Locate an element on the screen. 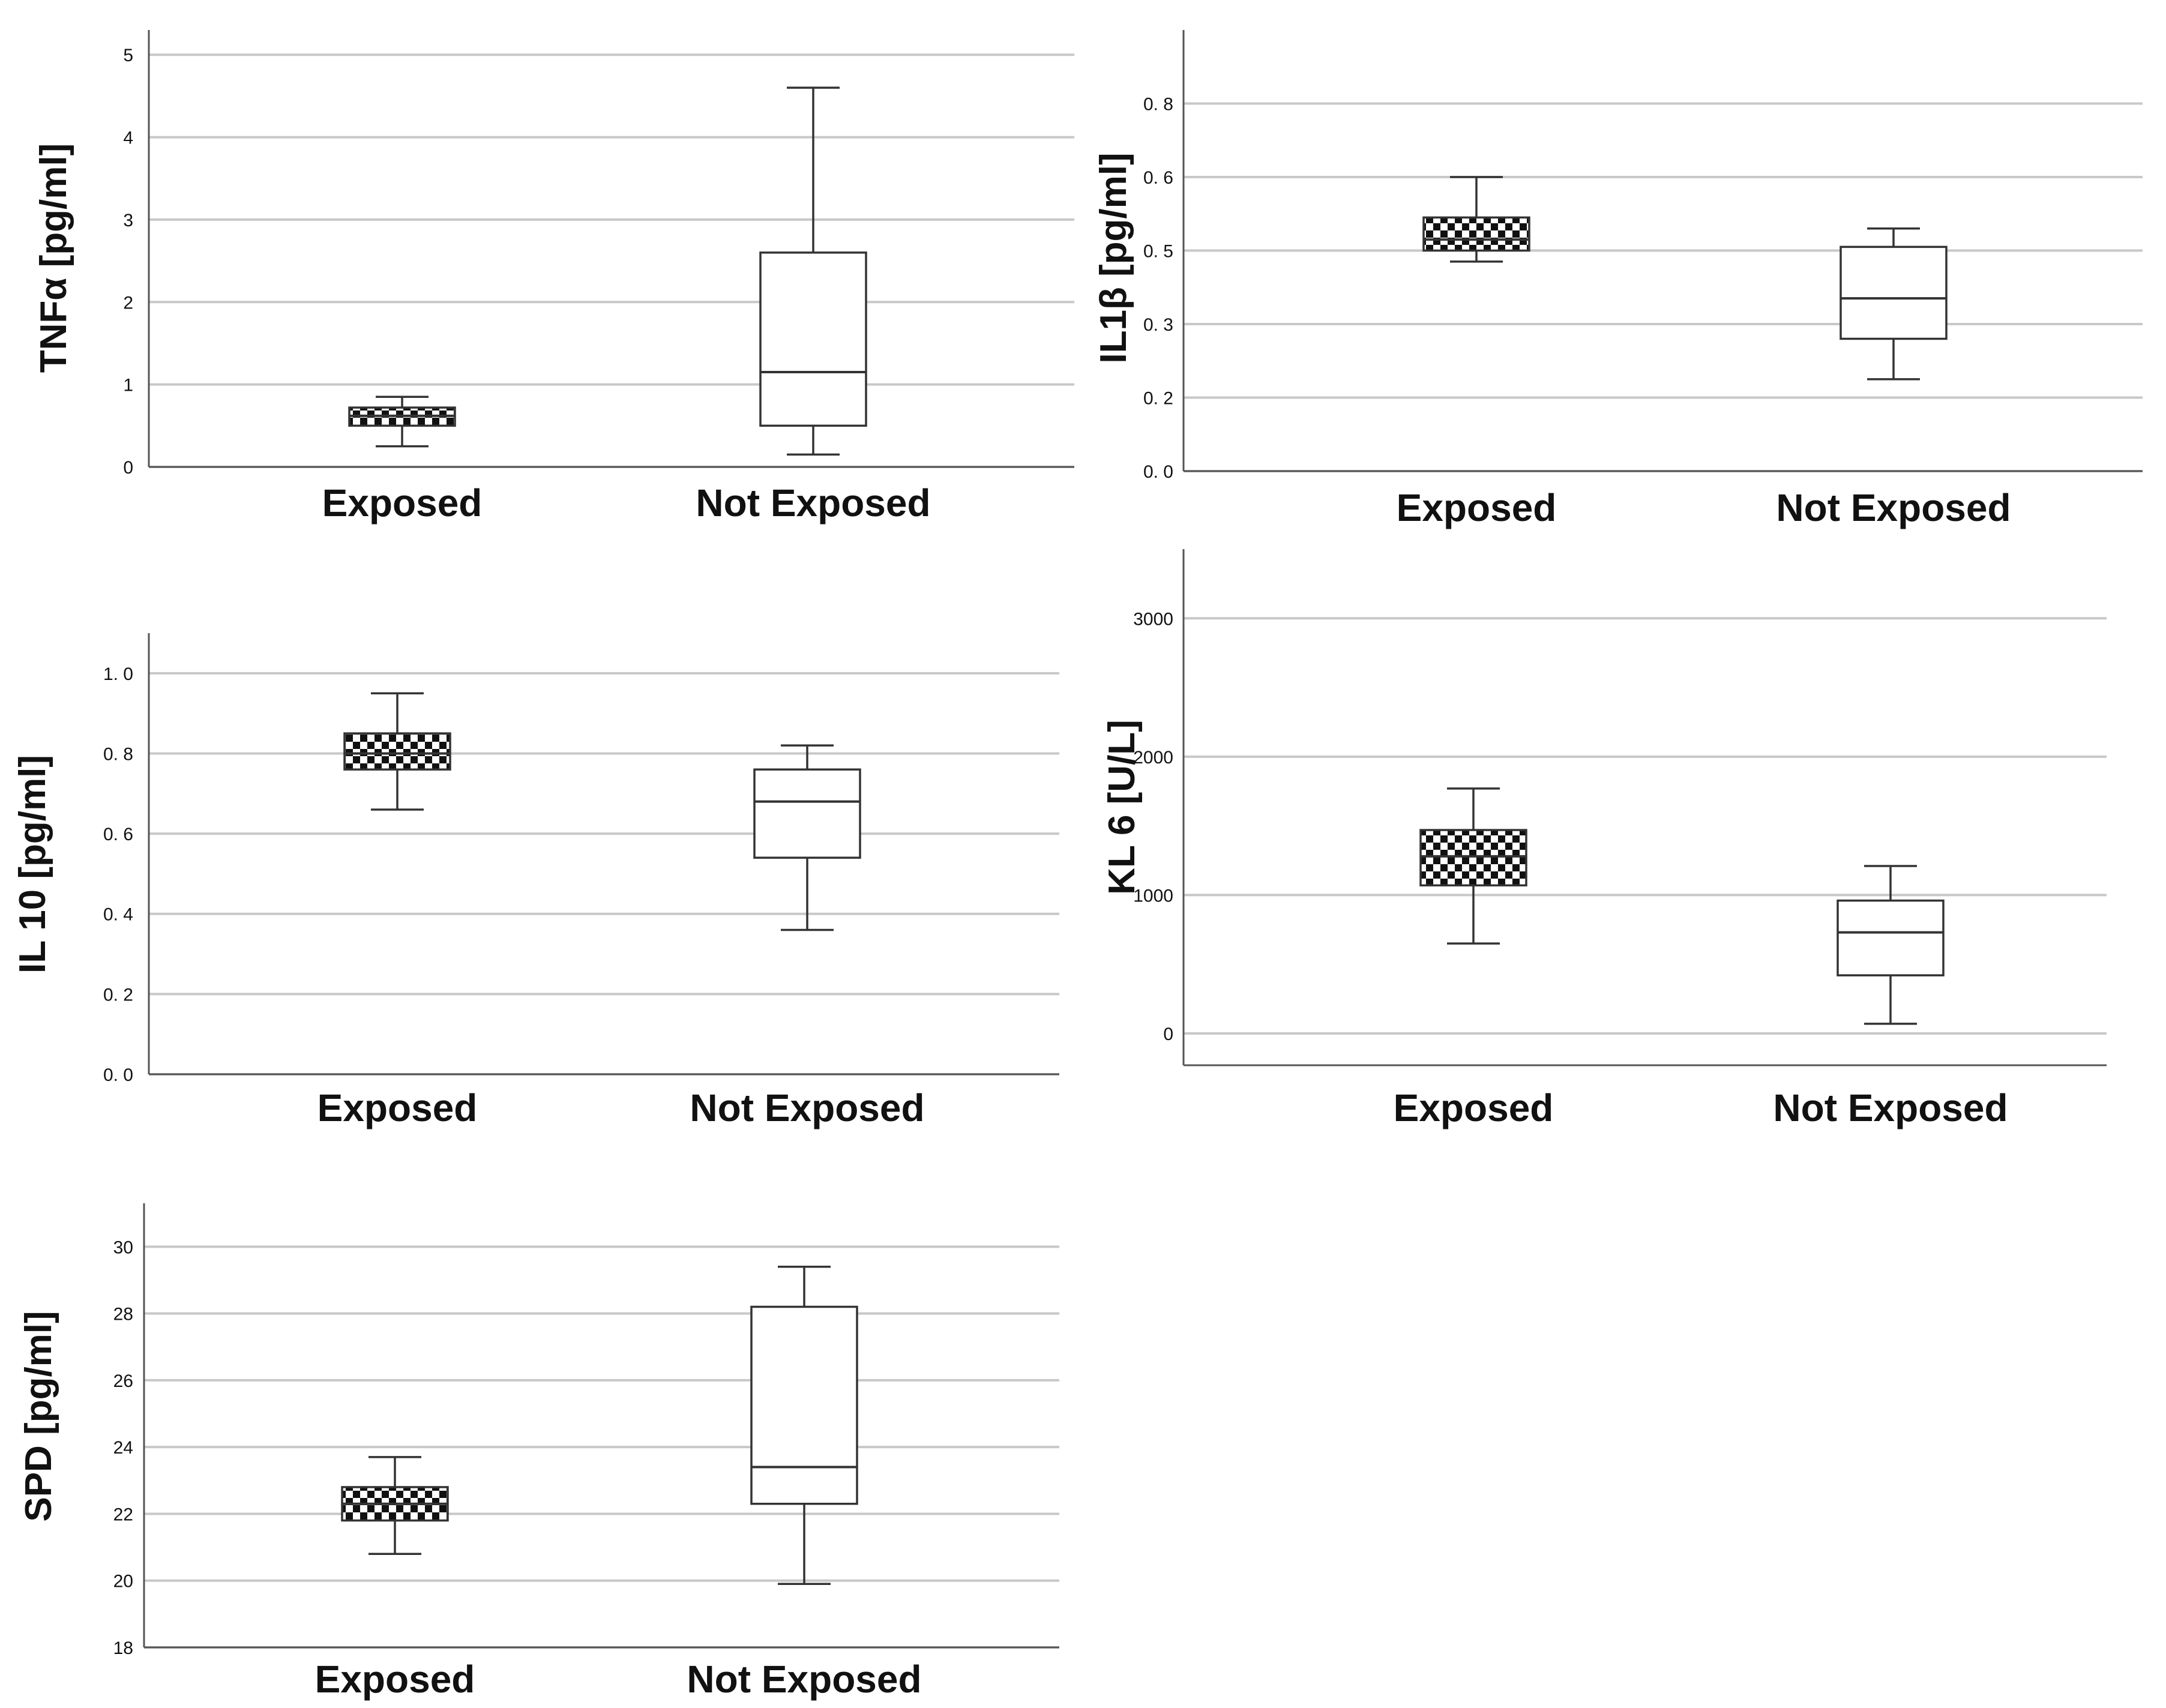 The height and width of the screenshot is (1708, 2166). y-tick-label: 0. 5 is located at coordinates (1158, 252).